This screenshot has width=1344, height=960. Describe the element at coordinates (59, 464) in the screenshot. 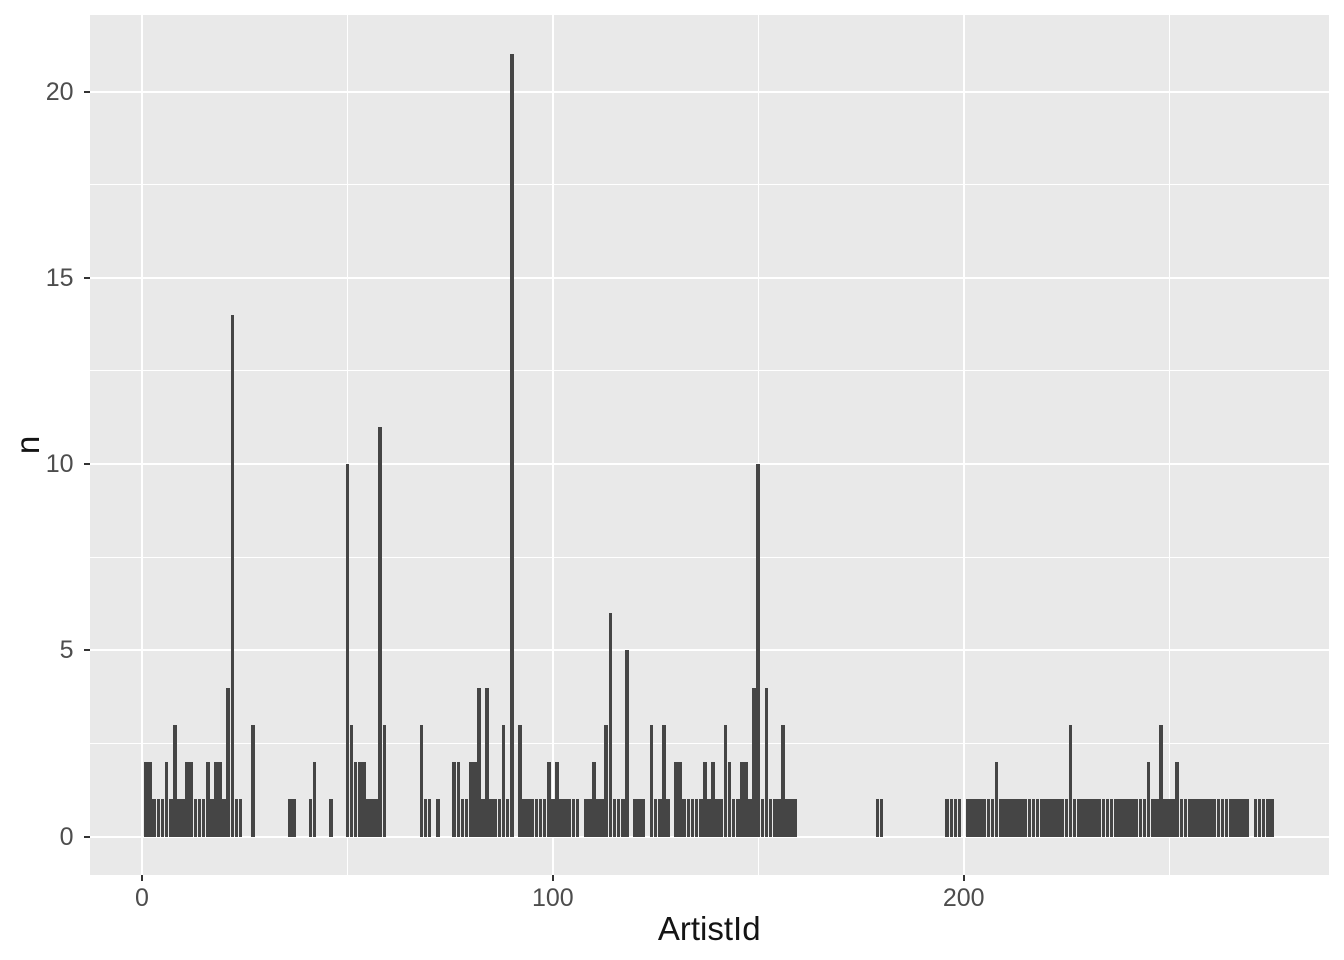

I see `y-tick-label: 10` at that location.